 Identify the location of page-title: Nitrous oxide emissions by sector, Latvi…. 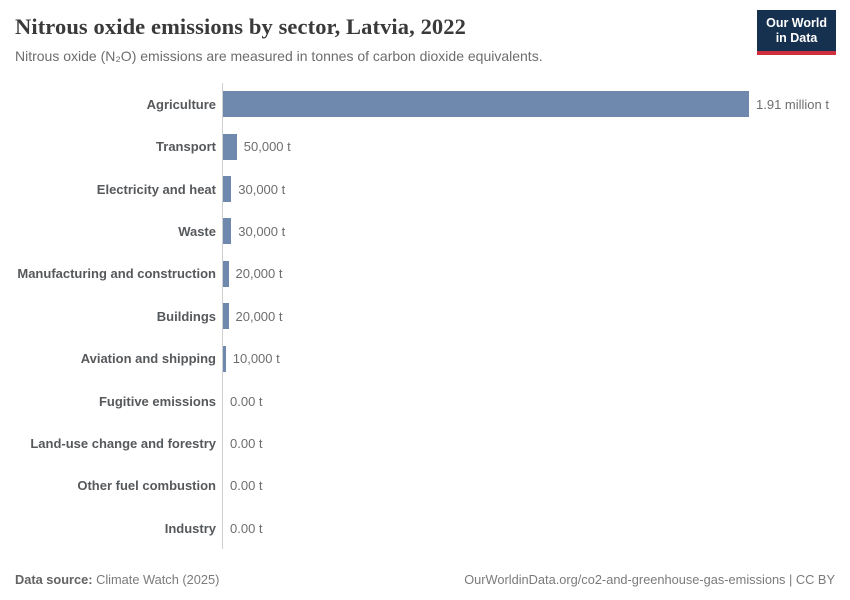
(240, 26).